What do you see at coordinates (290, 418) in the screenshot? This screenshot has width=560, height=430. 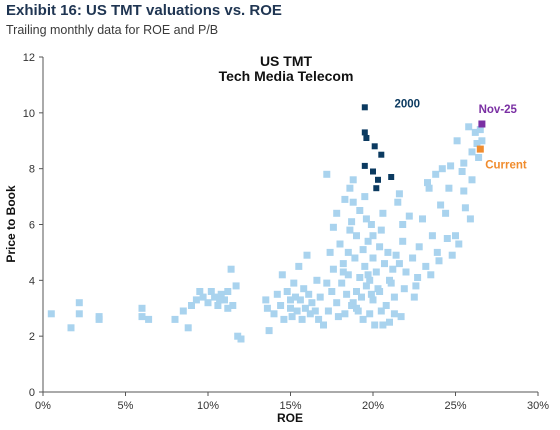 I see `x-axis-label: ROE` at bounding box center [290, 418].